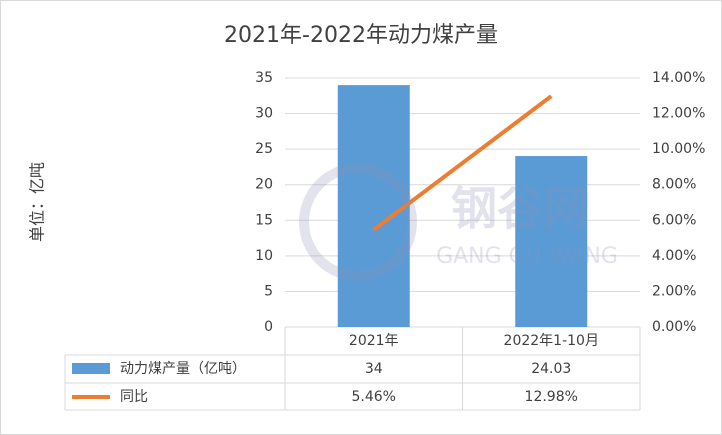  What do you see at coordinates (551, 341) in the screenshot?
I see `x-tick-label: 2022年1-10月` at bounding box center [551, 341].